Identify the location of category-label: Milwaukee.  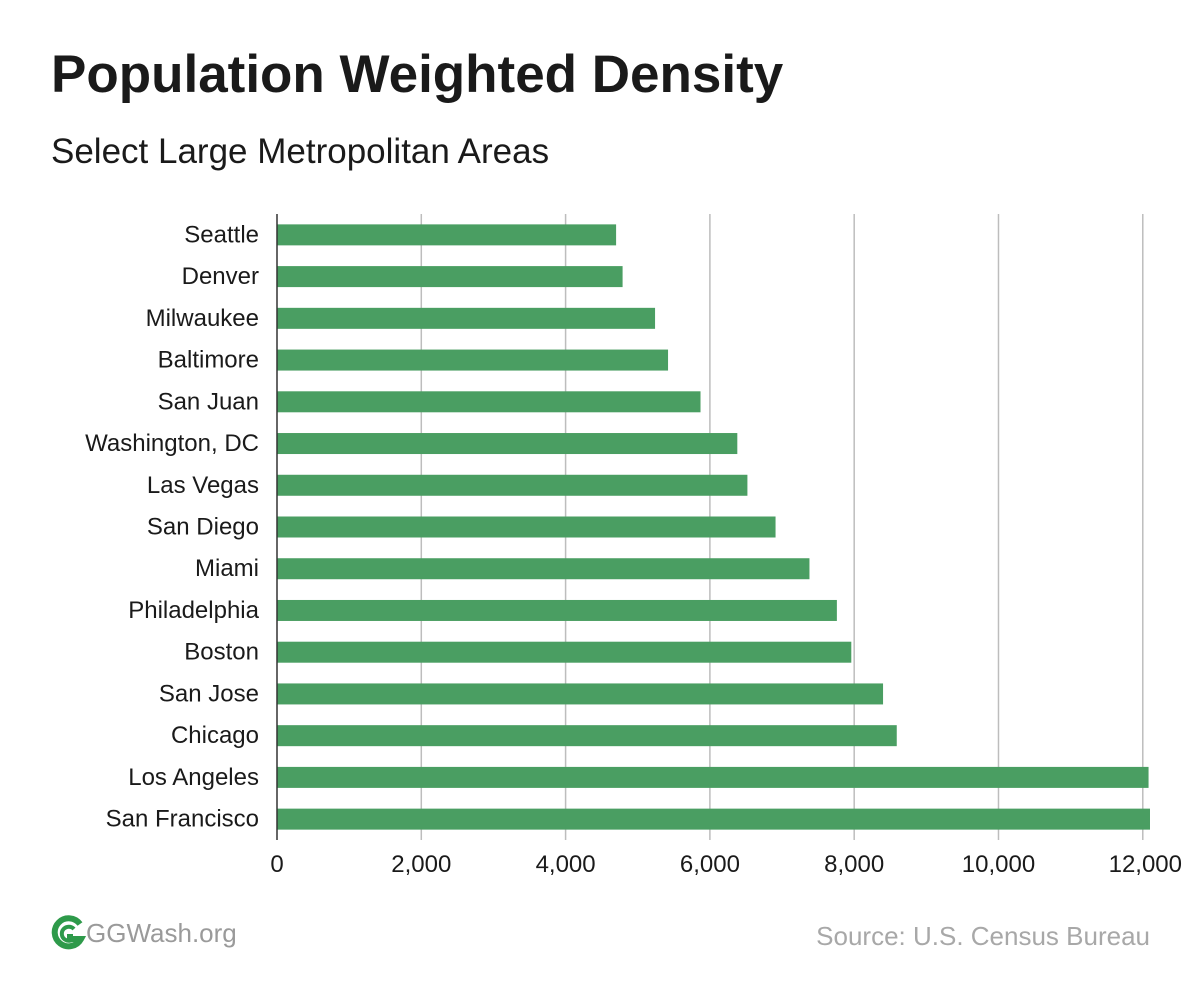
(202, 318).